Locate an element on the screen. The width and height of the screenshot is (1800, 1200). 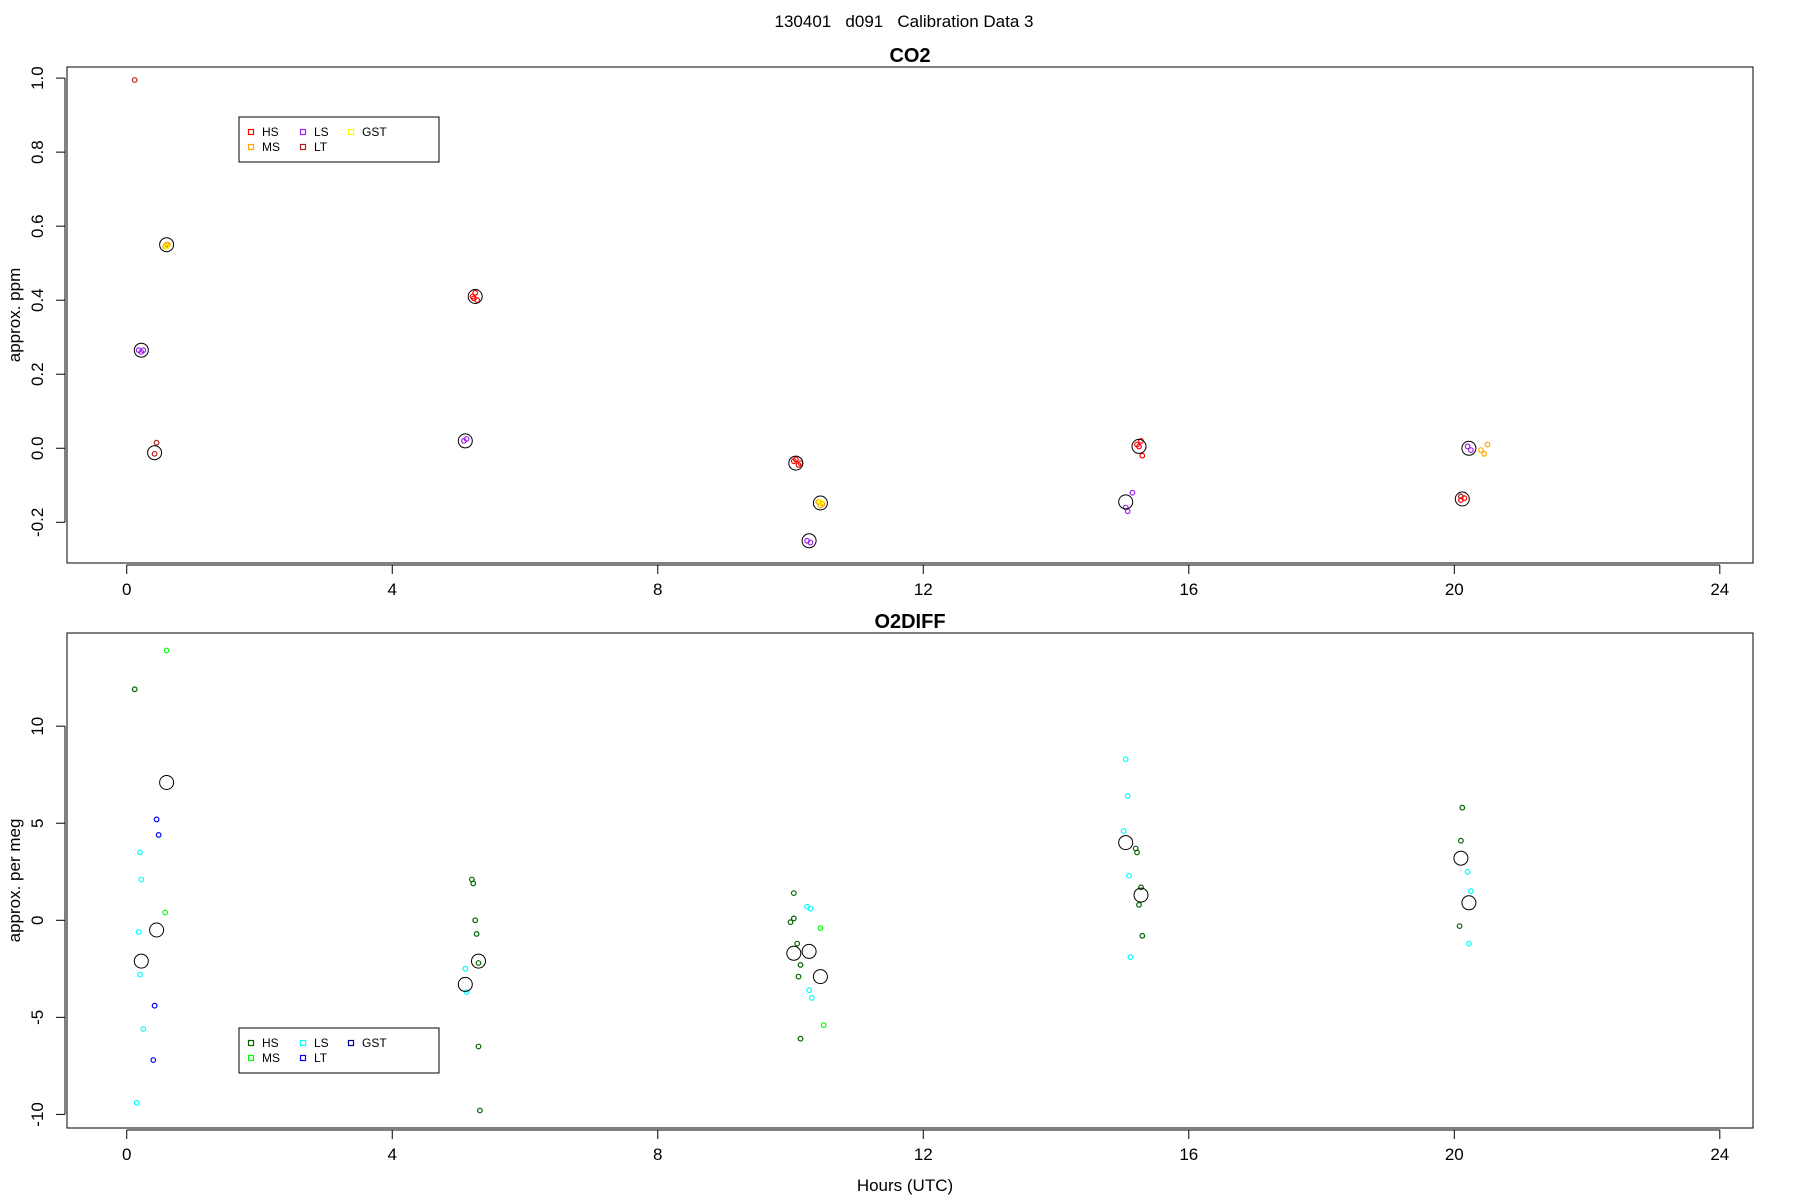
figure-title: 130401 d091 Calibration Data 3 is located at coordinates (904, 21).